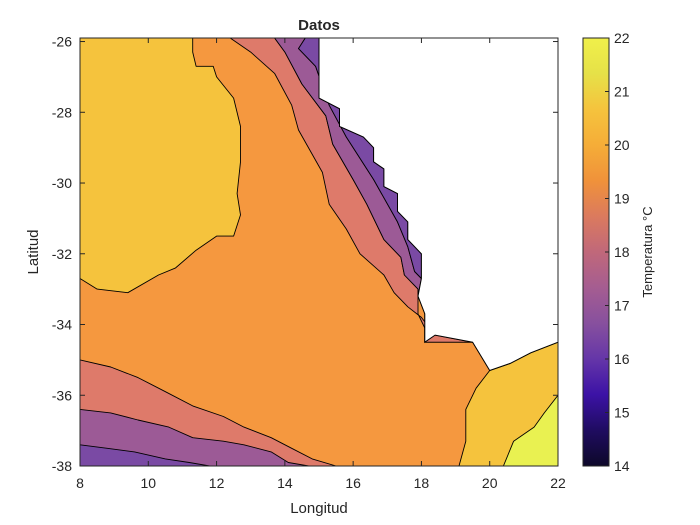  I want to click on colorbar-tick-label: 16, so click(622, 359).